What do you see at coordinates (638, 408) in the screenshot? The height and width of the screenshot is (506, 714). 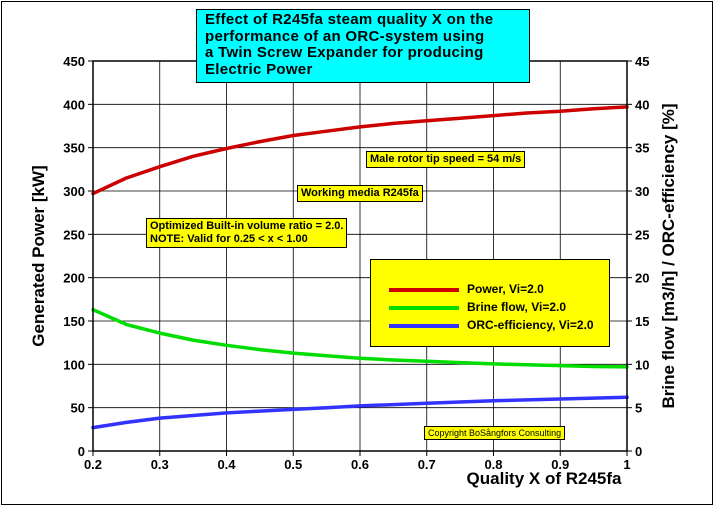 I see `y2-tick-label: 5` at bounding box center [638, 408].